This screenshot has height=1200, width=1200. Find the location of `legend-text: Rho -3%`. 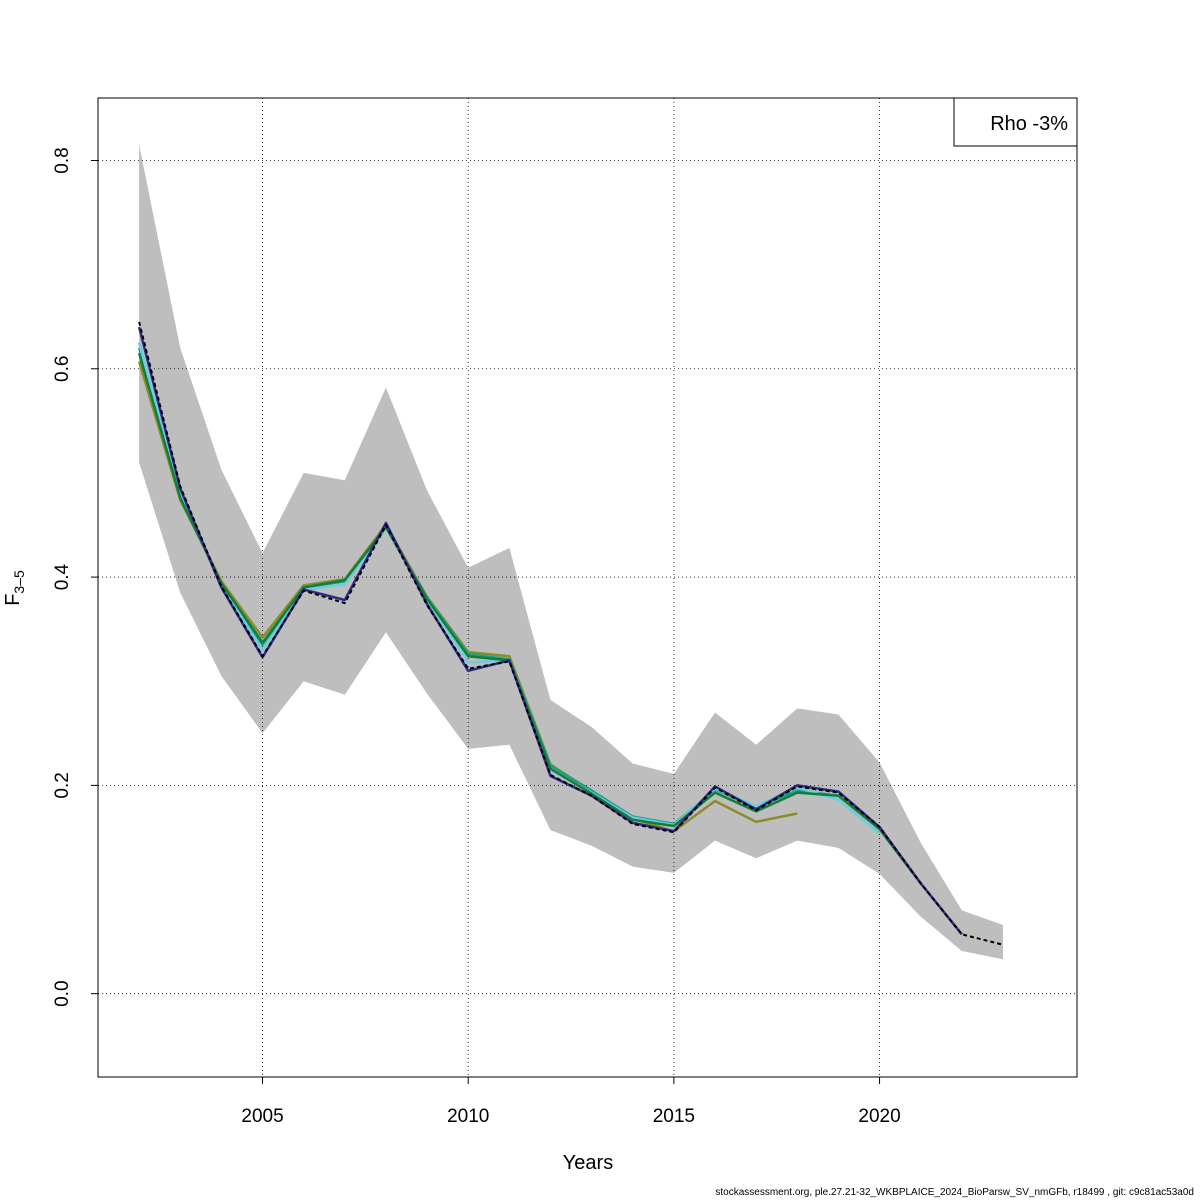

legend-text: Rho -3% is located at coordinates (1029, 124).